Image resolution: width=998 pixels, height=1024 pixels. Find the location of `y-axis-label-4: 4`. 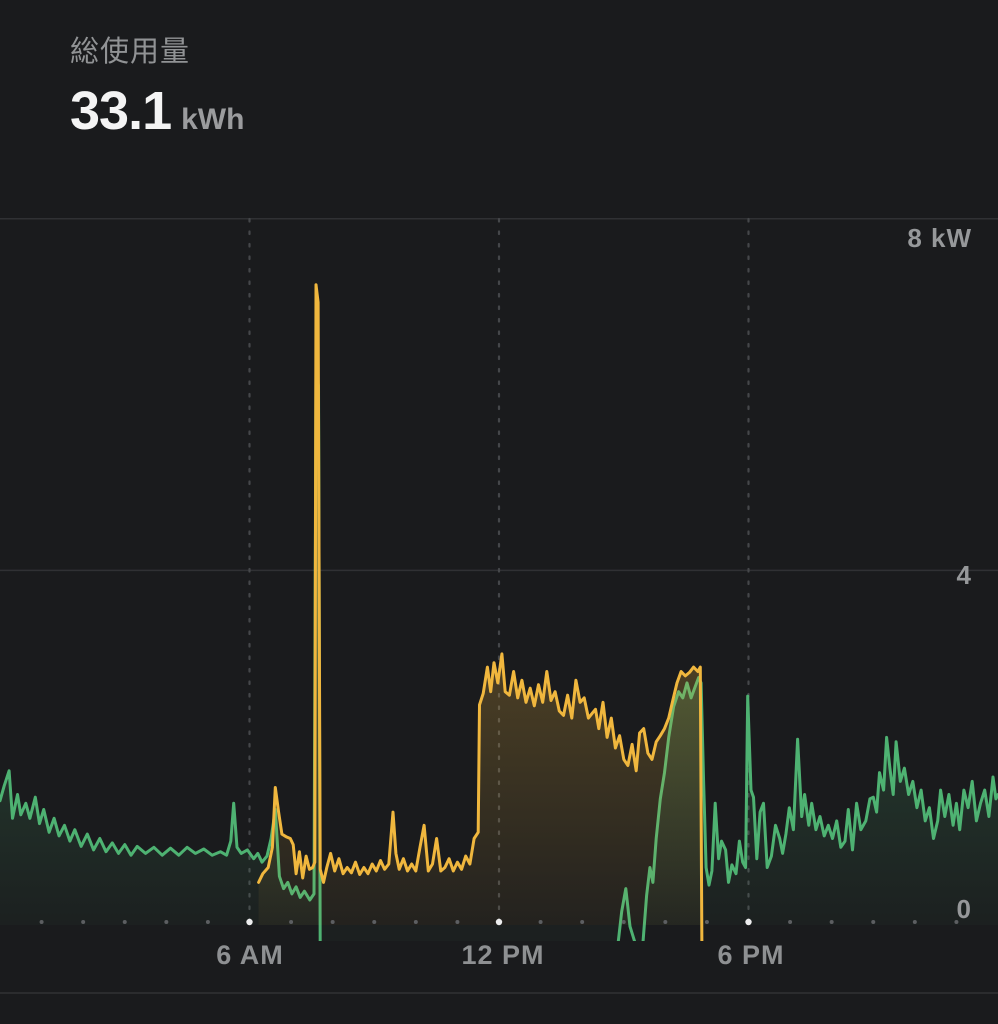

y-axis-label-4: 4 is located at coordinates (964, 575).